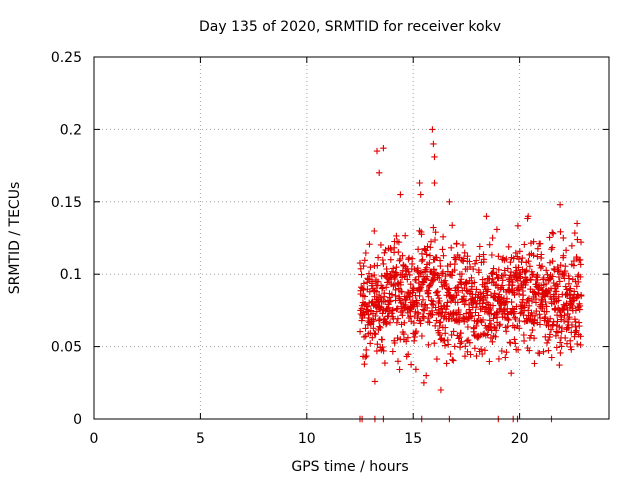 The width and height of the screenshot is (640, 480). What do you see at coordinates (77, 420) in the screenshot?
I see `y-tick-label: 0` at bounding box center [77, 420].